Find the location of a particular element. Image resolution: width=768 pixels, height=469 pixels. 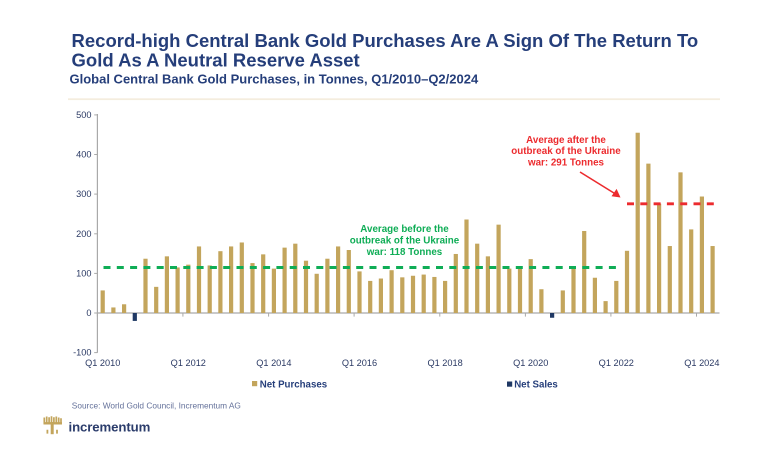

svg-text: Net Purchases is located at coordinates (293, 384).